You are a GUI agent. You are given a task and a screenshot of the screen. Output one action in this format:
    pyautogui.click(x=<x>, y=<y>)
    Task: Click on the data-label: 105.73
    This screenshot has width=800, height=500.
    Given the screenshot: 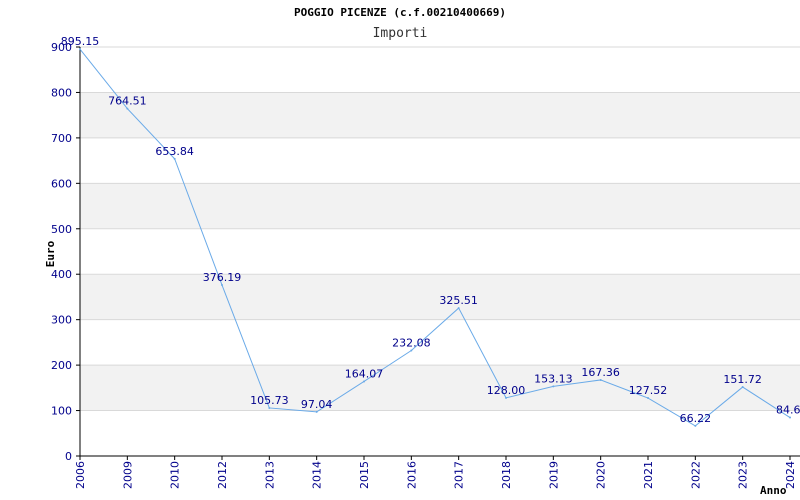 What is the action you would take?
    pyautogui.click(x=269, y=400)
    